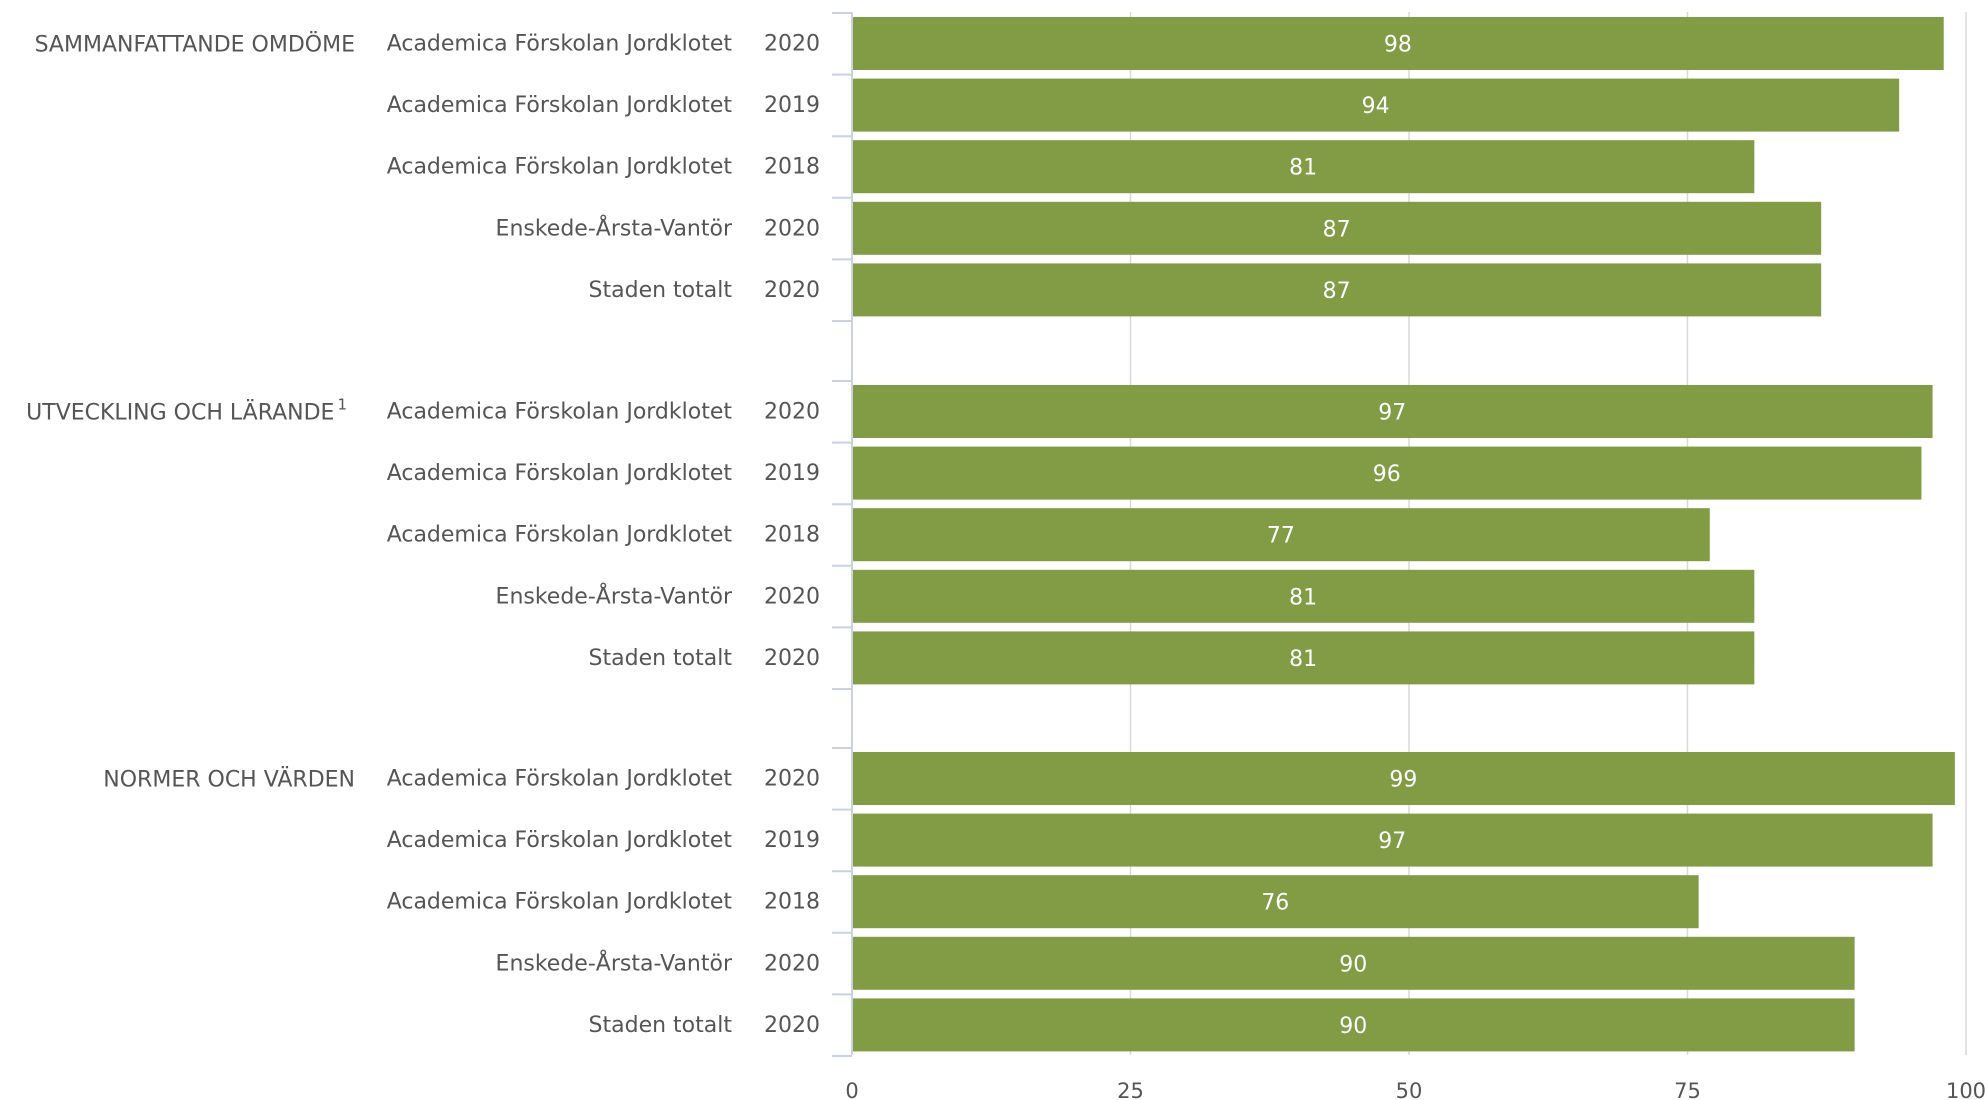 The image size is (1985, 1100). Describe the element at coordinates (1409, 1089) in the screenshot. I see `x-tick-label: 50` at that location.